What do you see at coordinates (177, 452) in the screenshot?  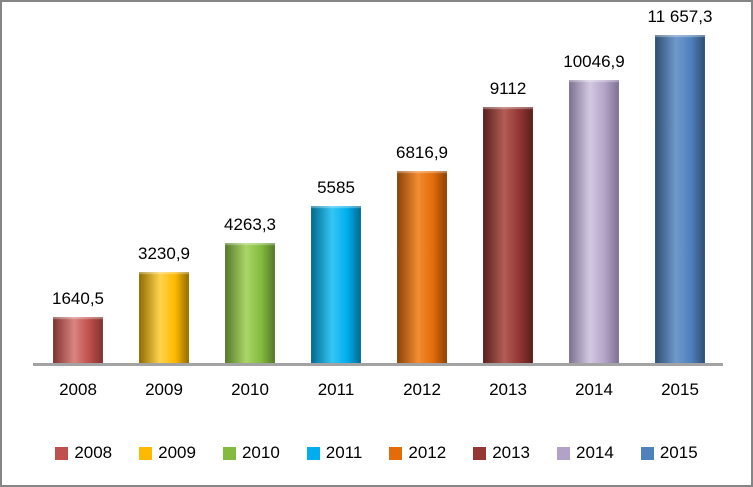 I see `legend-item-label: 2009` at bounding box center [177, 452].